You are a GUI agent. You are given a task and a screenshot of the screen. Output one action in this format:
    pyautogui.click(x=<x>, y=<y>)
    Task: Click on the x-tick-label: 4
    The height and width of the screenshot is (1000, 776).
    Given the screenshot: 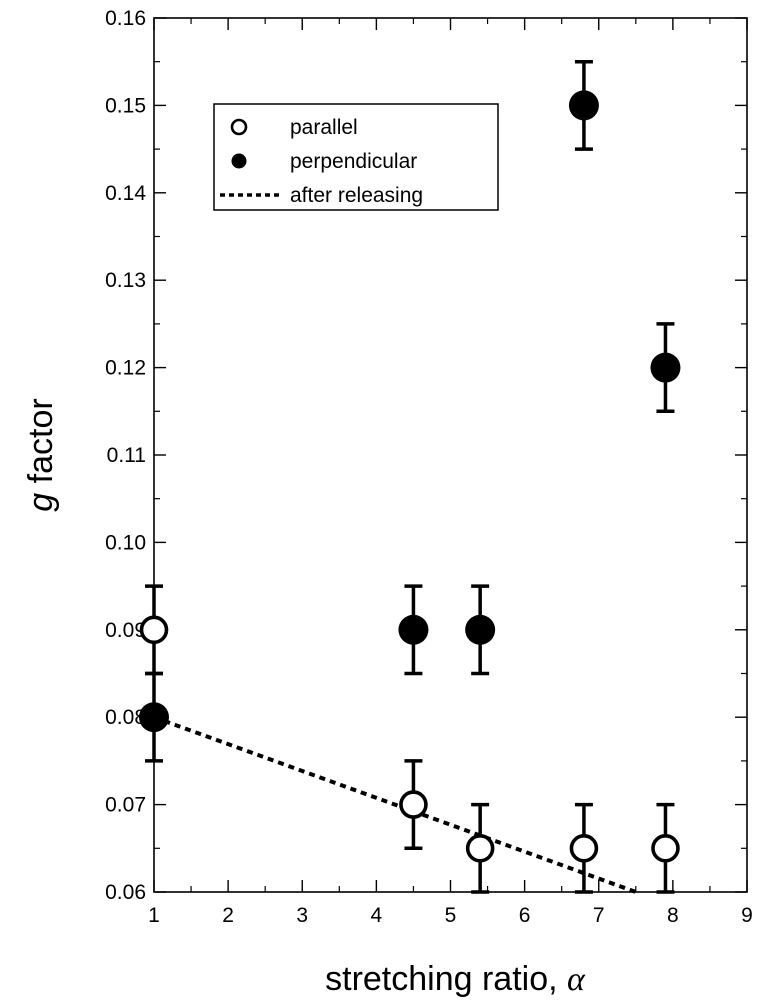 What is the action you would take?
    pyautogui.click(x=377, y=915)
    